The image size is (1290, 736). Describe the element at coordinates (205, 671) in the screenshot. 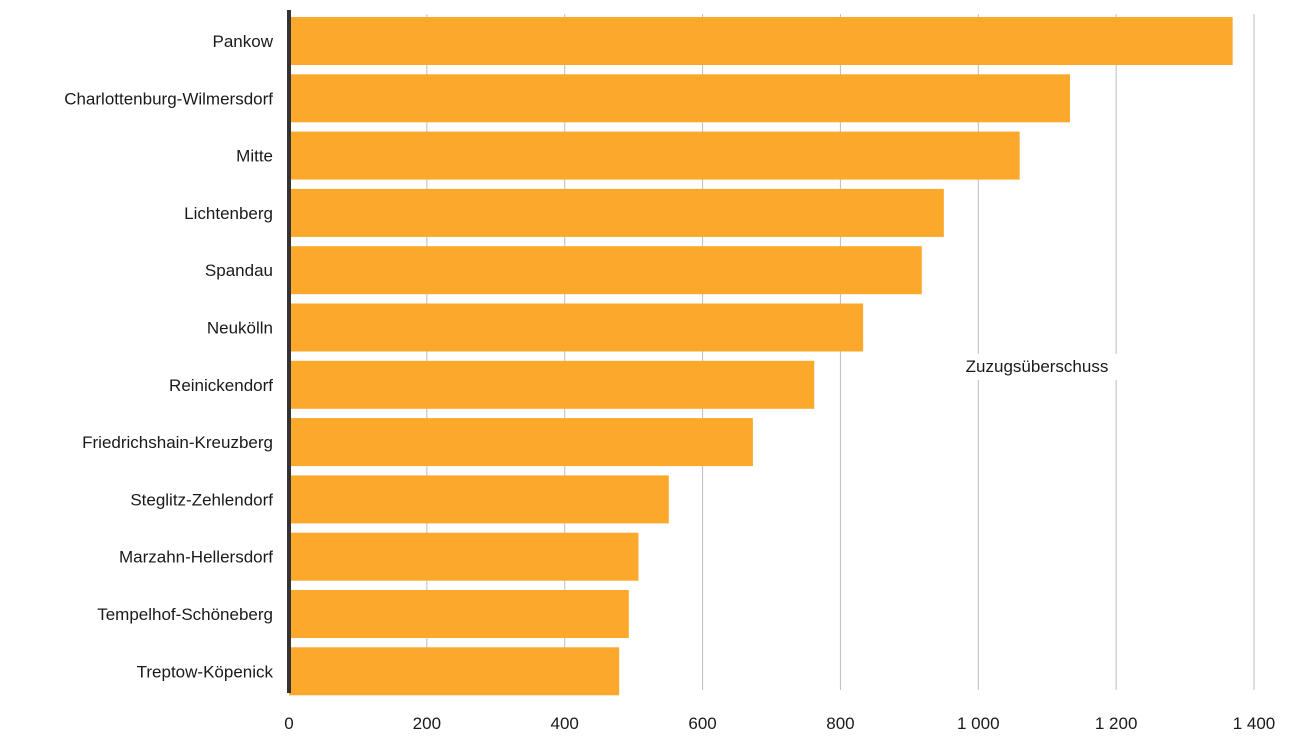

I see `category-label: Treptow-Köpenick` at that location.